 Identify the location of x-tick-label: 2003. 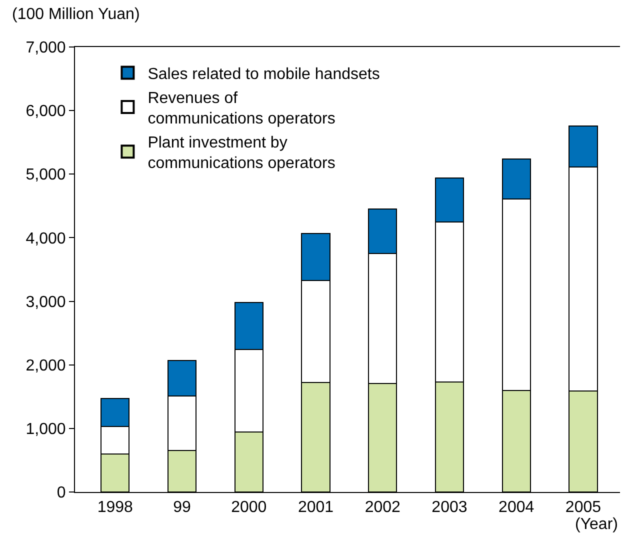
(450, 507).